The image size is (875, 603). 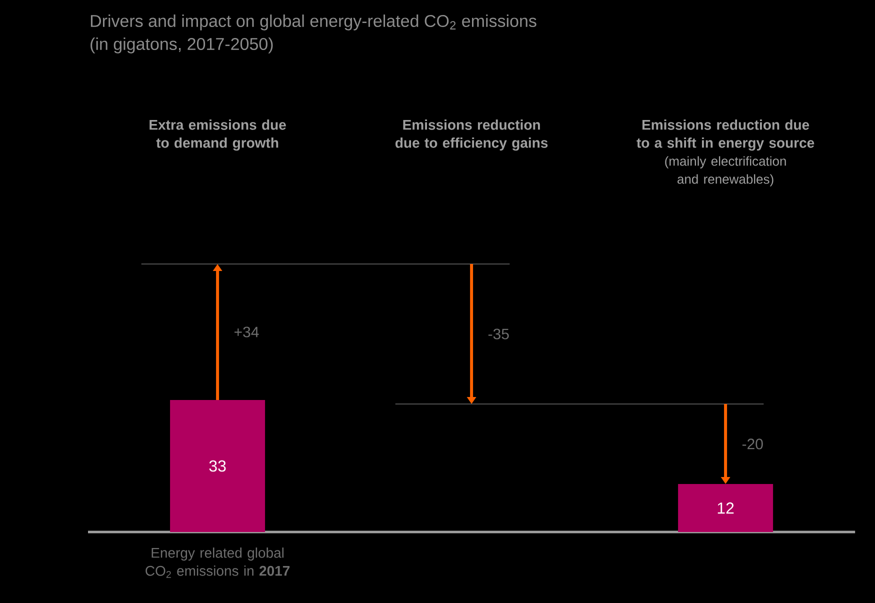 I want to click on data-label: -20, so click(x=752, y=444).